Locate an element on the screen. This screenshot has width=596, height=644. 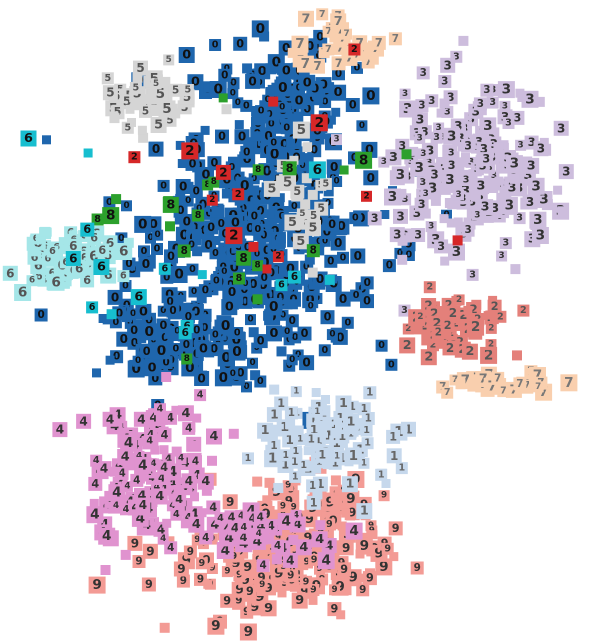
point-digit-7: 7 is located at coordinates (447, 392).